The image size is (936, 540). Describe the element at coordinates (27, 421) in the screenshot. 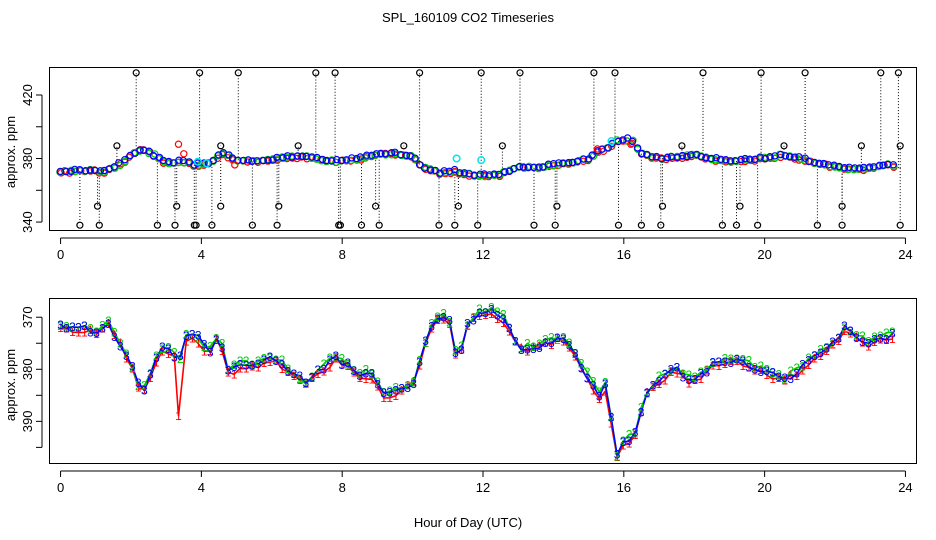

I see `bottom-y-tick-label: 390` at that location.